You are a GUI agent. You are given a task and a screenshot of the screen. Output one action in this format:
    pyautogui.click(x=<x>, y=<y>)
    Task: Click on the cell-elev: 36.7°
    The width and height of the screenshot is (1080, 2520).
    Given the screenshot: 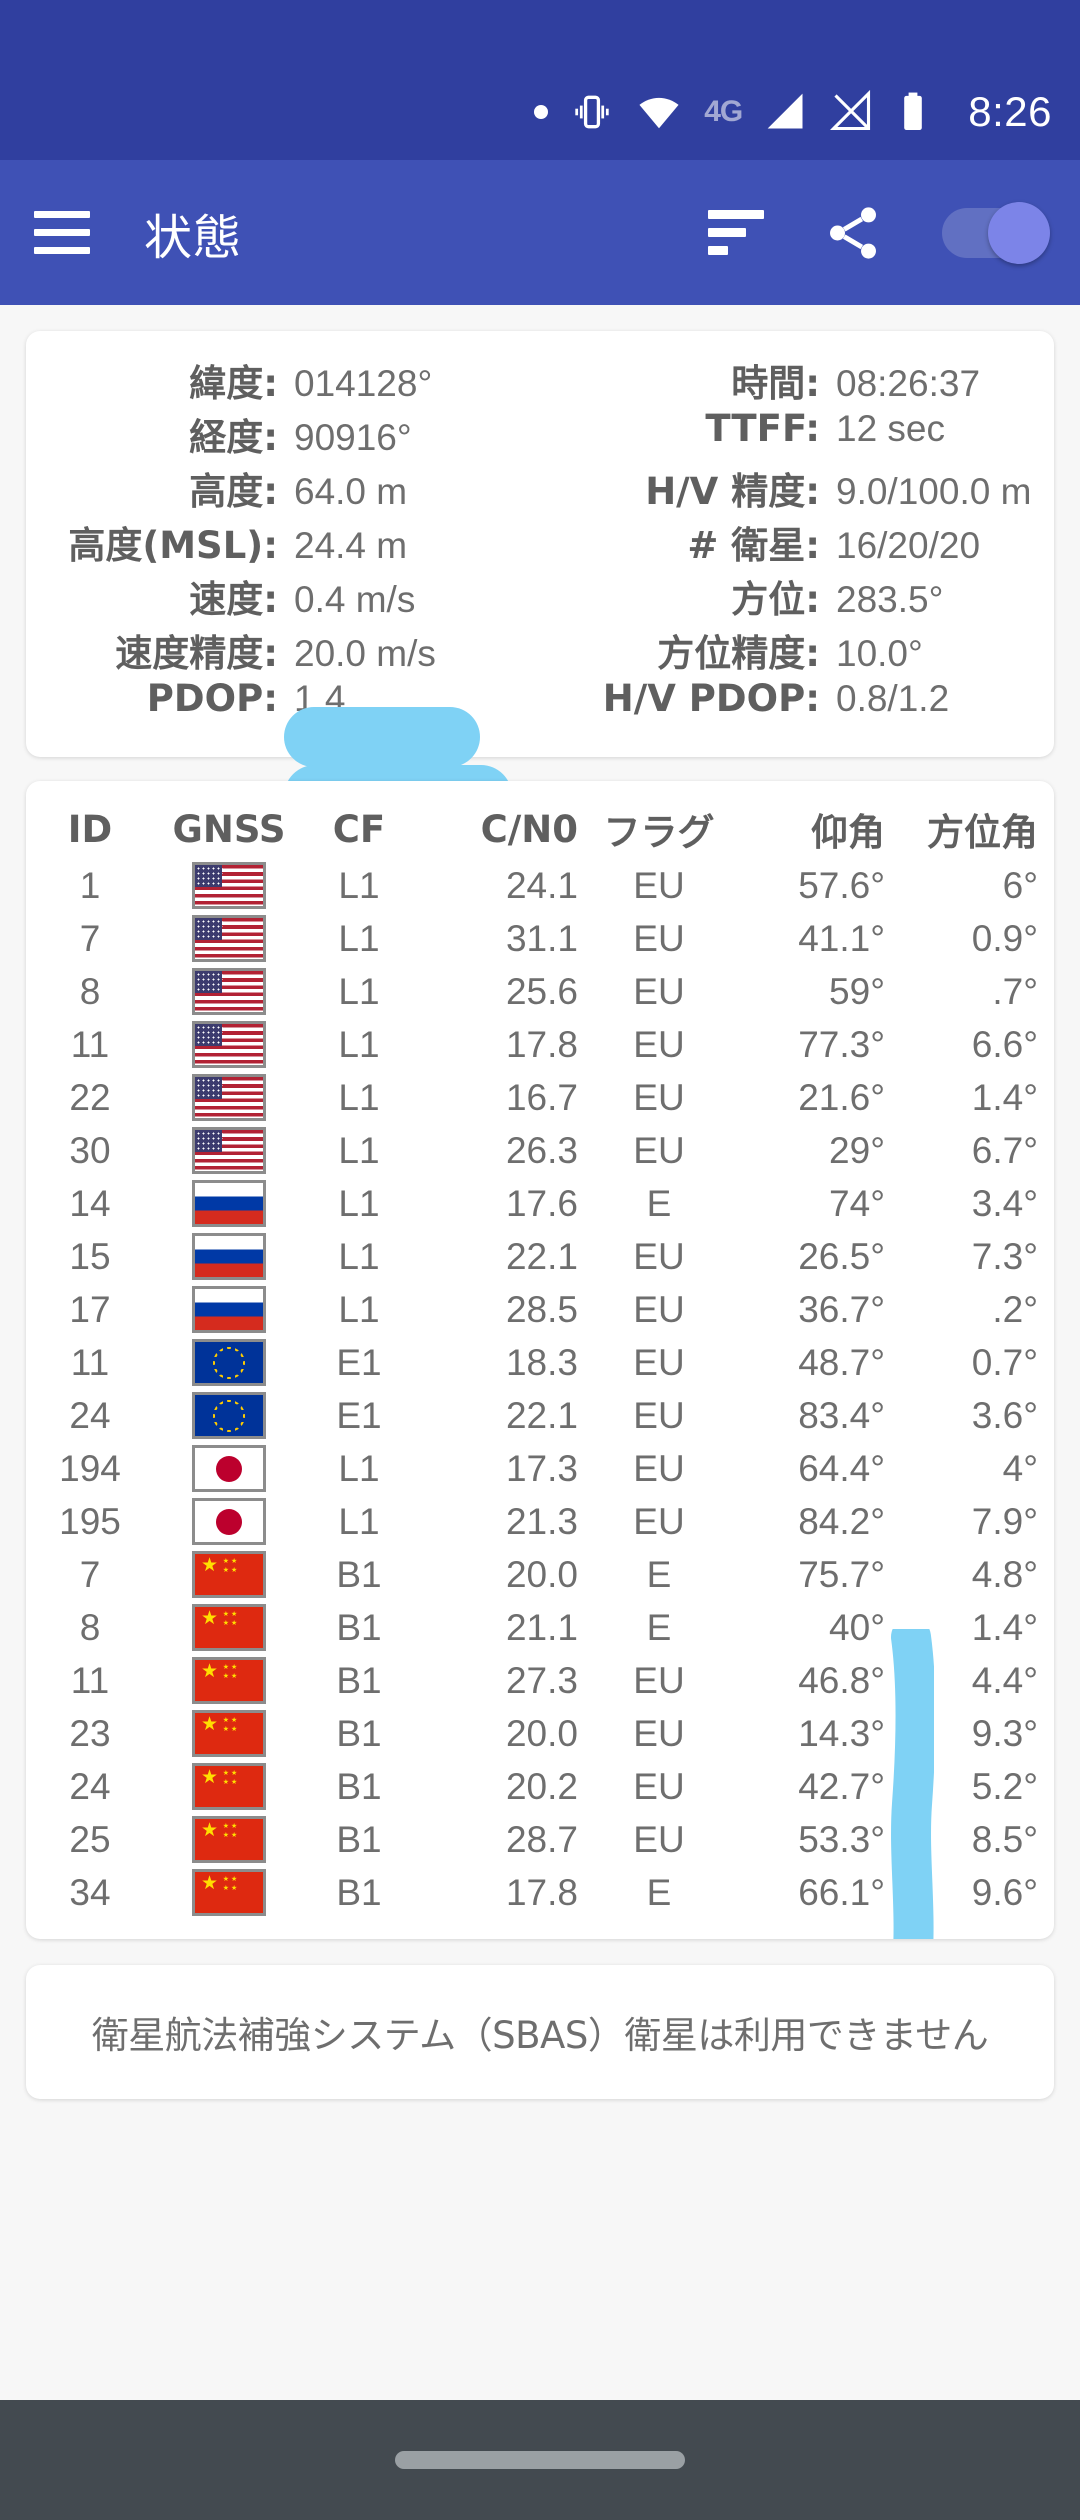 What is the action you would take?
    pyautogui.click(x=841, y=1309)
    